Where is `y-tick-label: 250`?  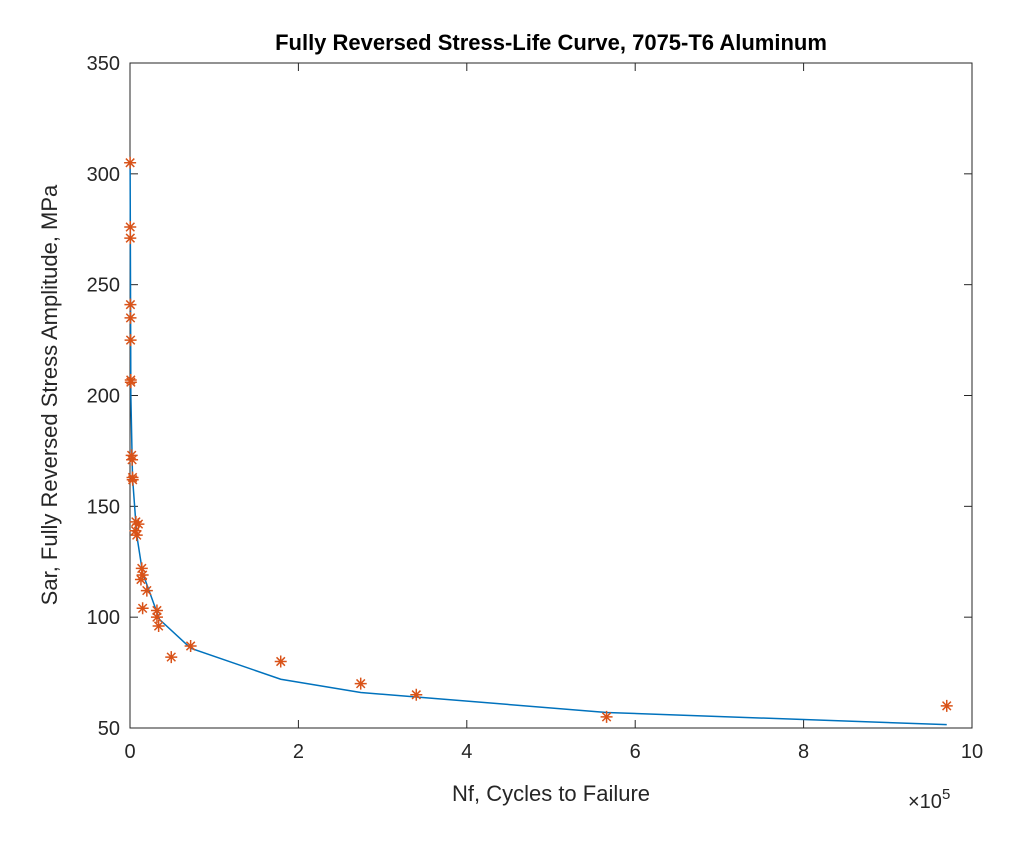 y-tick-label: 250 is located at coordinates (103, 286).